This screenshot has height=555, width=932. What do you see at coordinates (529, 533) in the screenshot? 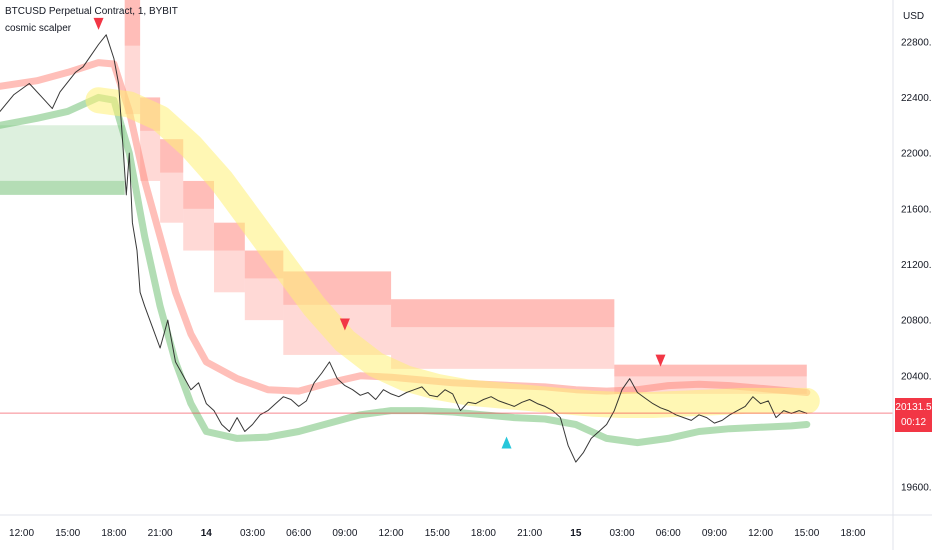
I see `x-tick-label-11: 21:00` at bounding box center [529, 533].